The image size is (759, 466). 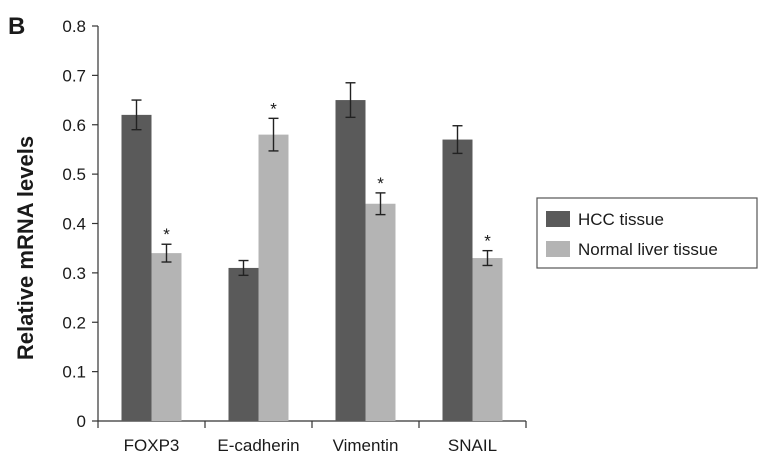 I want to click on x-tick-label: SNAIL, so click(x=472, y=445).